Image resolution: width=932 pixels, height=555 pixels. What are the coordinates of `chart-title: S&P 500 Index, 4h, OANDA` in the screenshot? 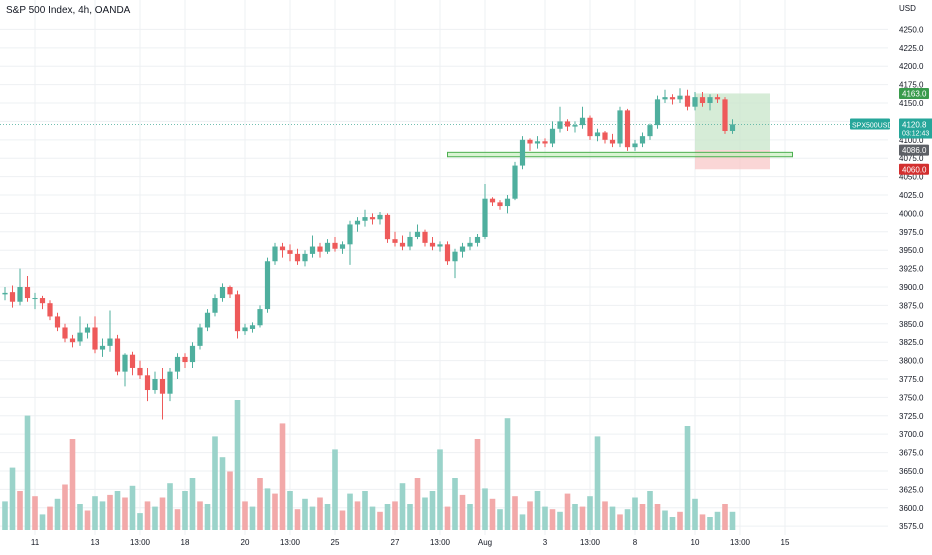 It's located at (68, 10).